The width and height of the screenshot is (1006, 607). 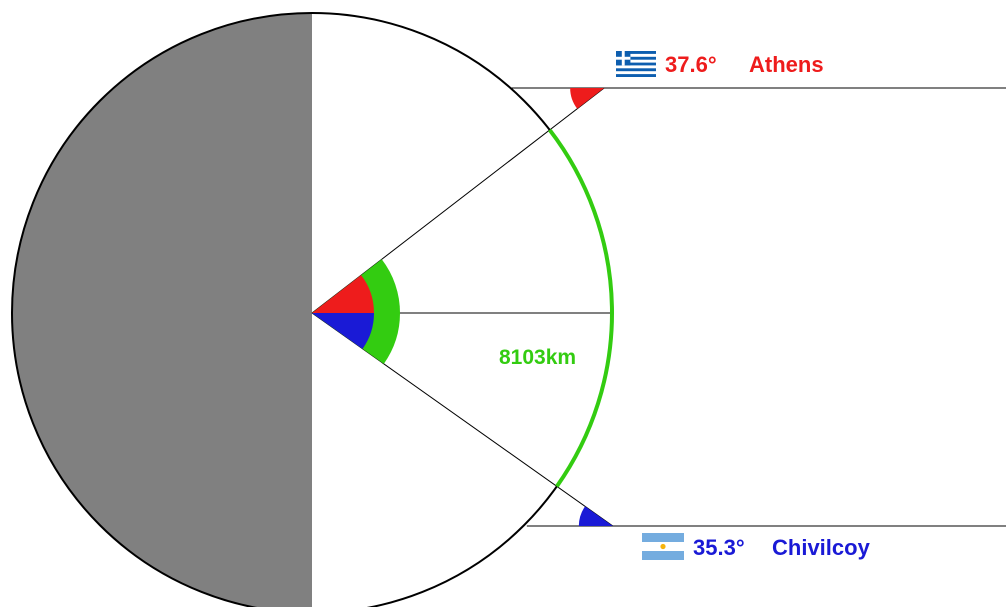 What do you see at coordinates (691, 64) in the screenshot?
I see `athens-angle-label: 37.6°` at bounding box center [691, 64].